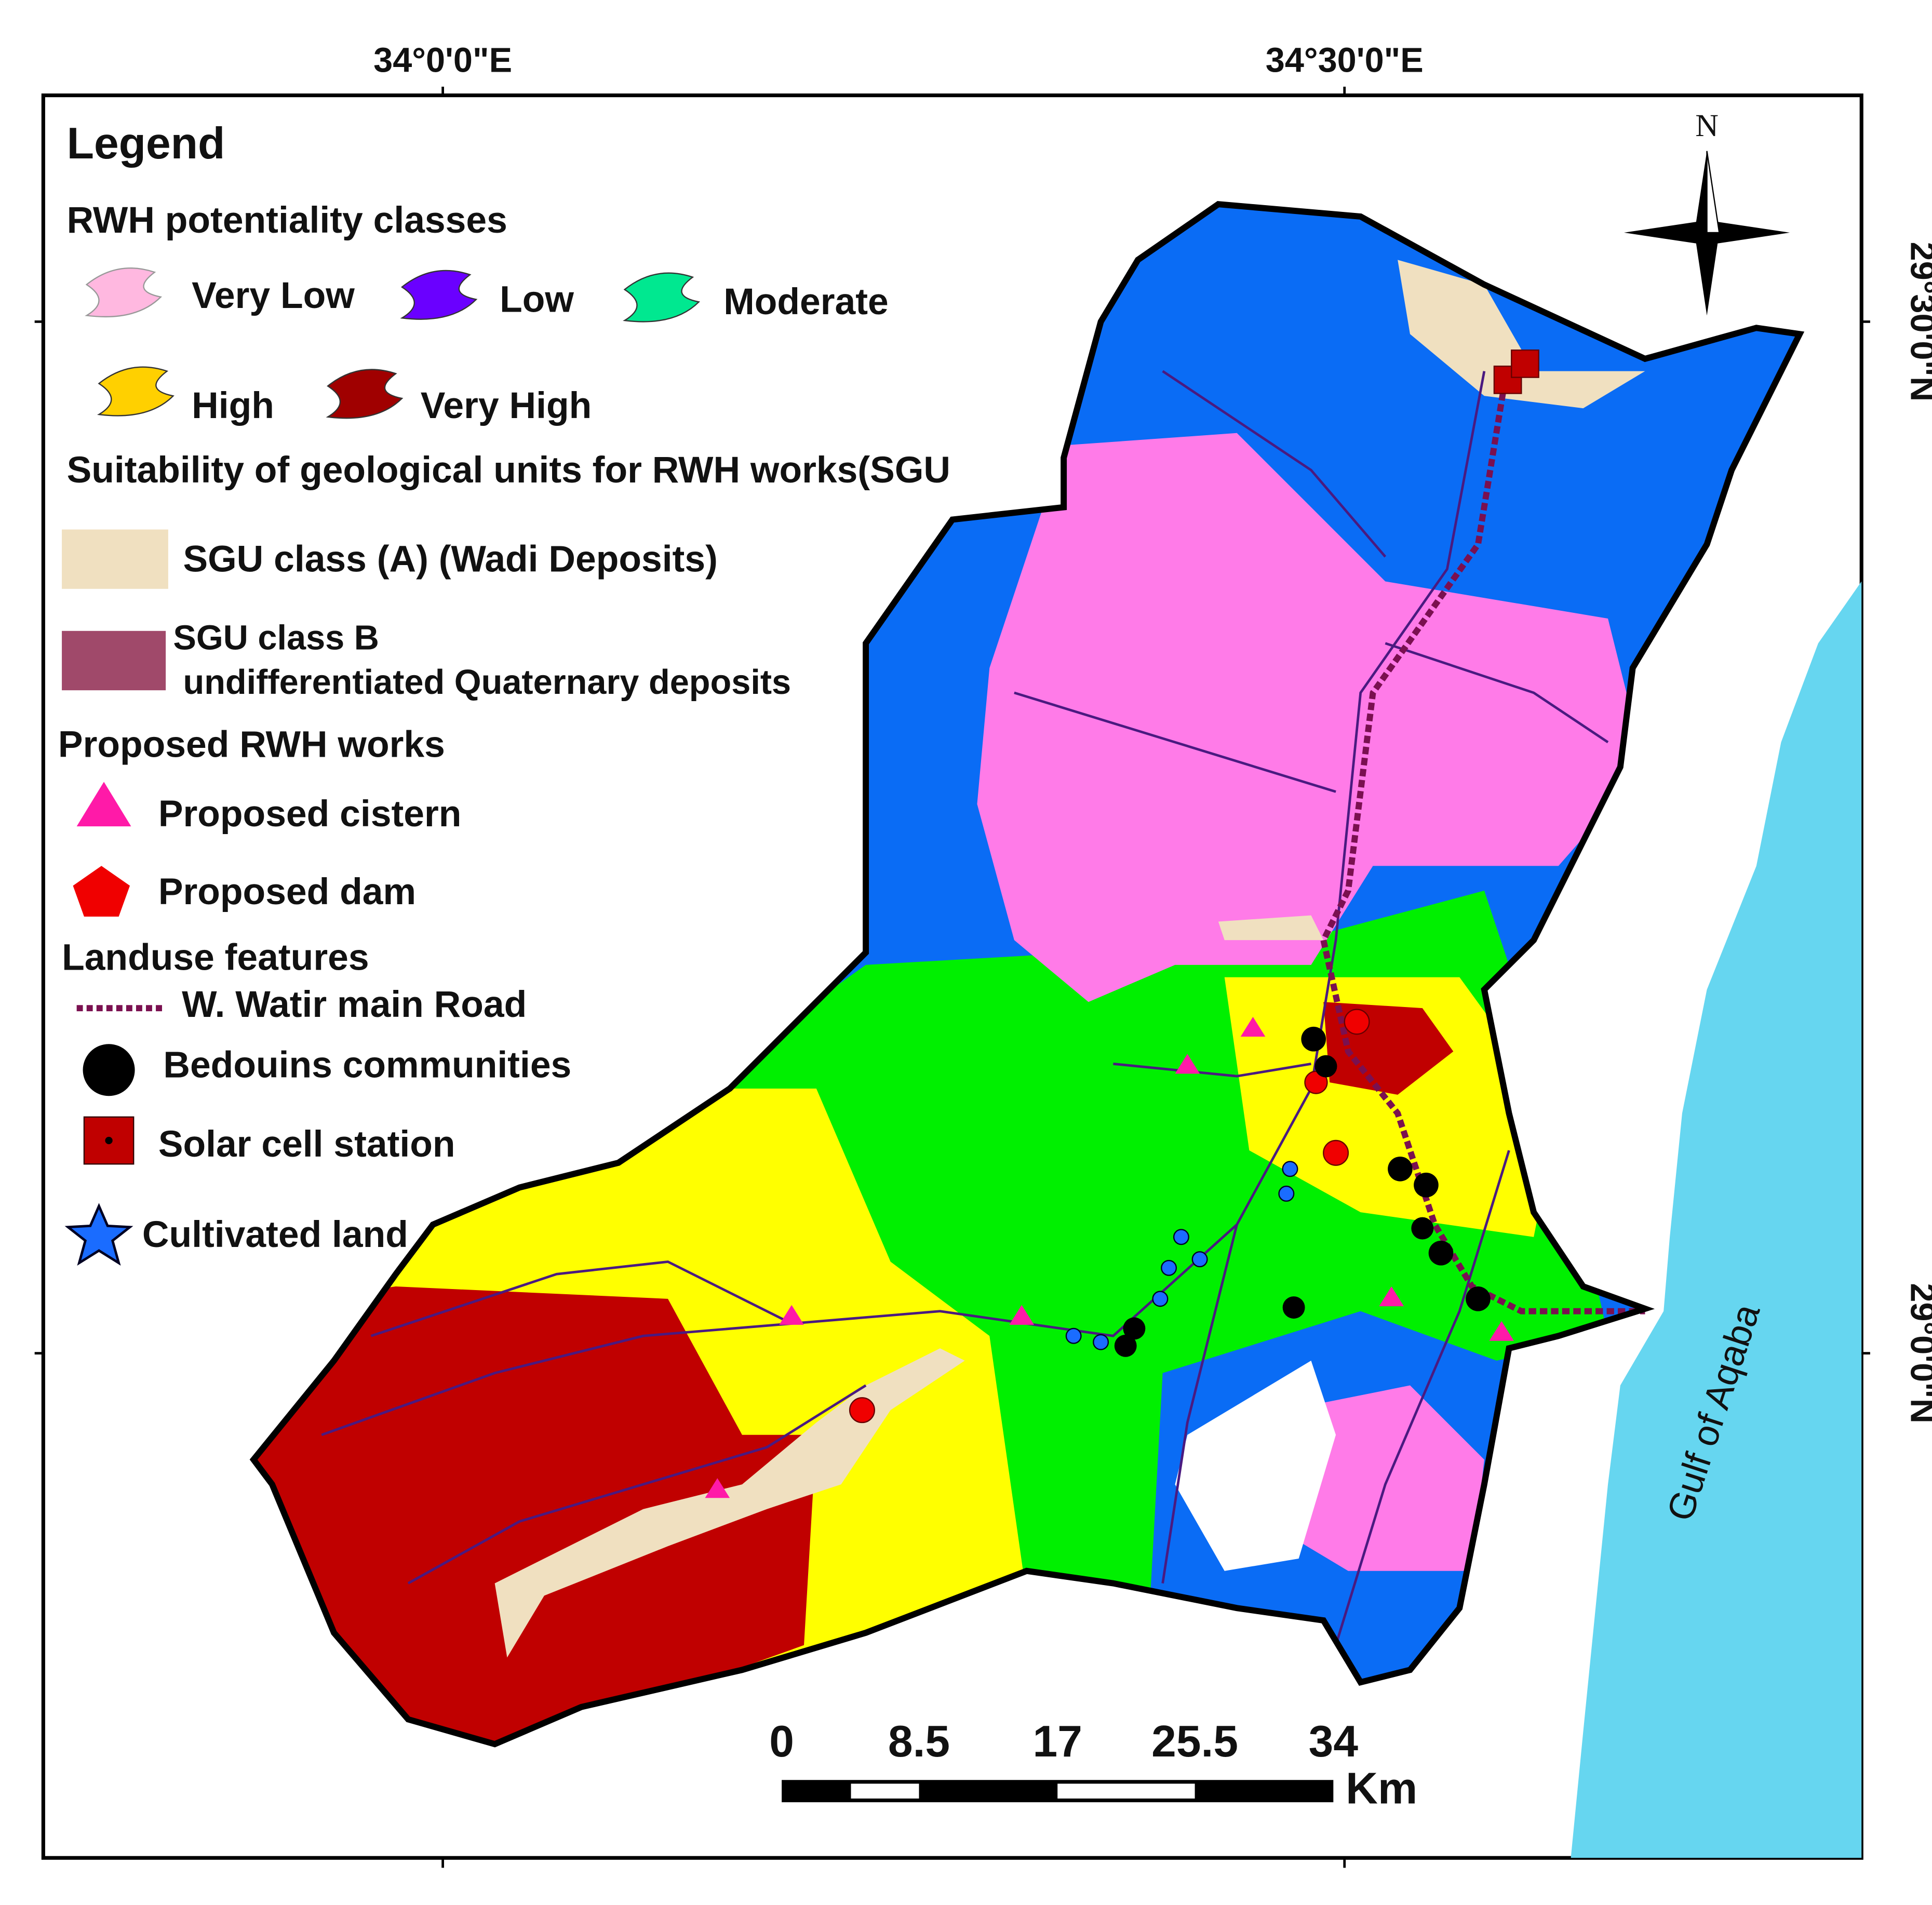 Image resolution: width=1932 pixels, height=1905 pixels. I want to click on cisterns, so click(1110, 1257).